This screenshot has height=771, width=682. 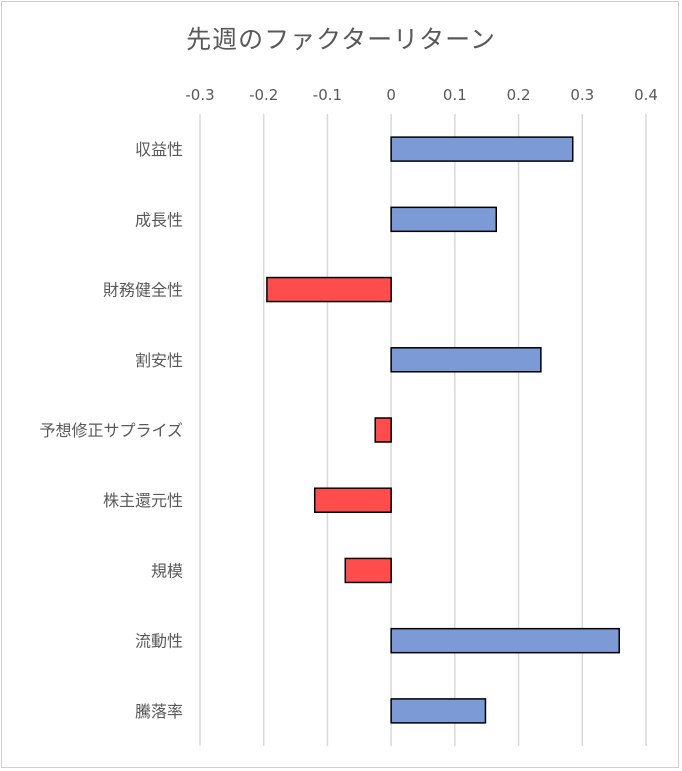 What do you see at coordinates (327, 95) in the screenshot?
I see `x-tick-label: -0.1` at bounding box center [327, 95].